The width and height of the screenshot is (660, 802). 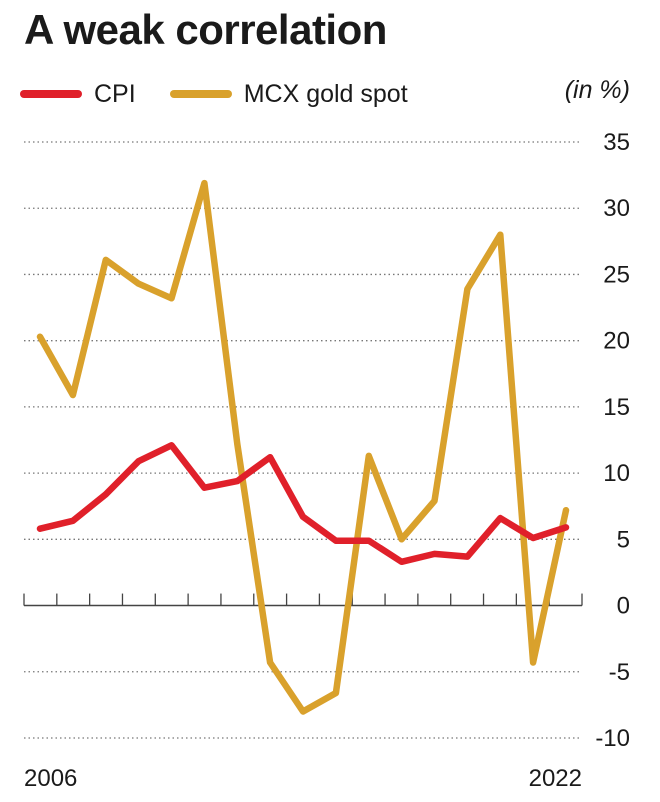 What do you see at coordinates (200, 94) in the screenshot?
I see `legend-swatch-gold` at bounding box center [200, 94].